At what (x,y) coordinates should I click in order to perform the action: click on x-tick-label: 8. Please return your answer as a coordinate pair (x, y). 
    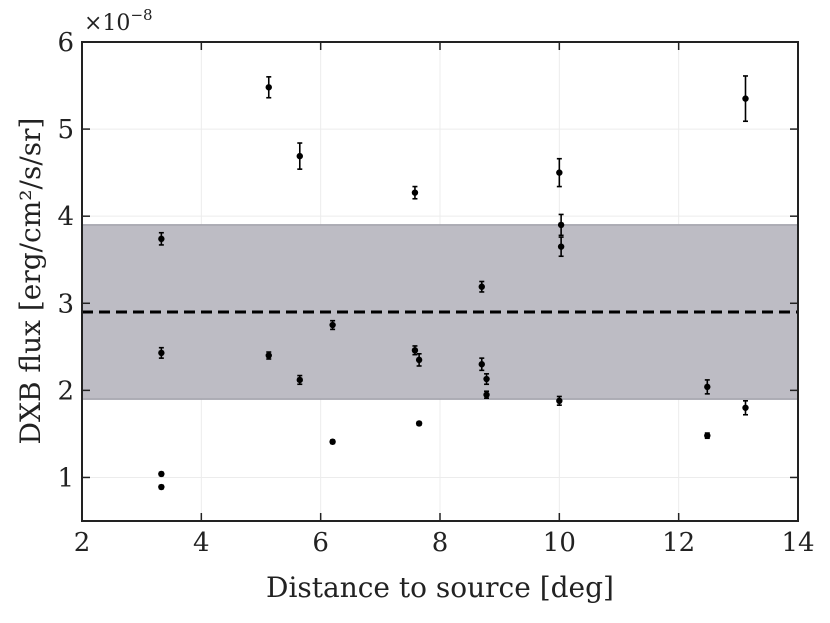
    Looking at the image, I should click on (440, 543).